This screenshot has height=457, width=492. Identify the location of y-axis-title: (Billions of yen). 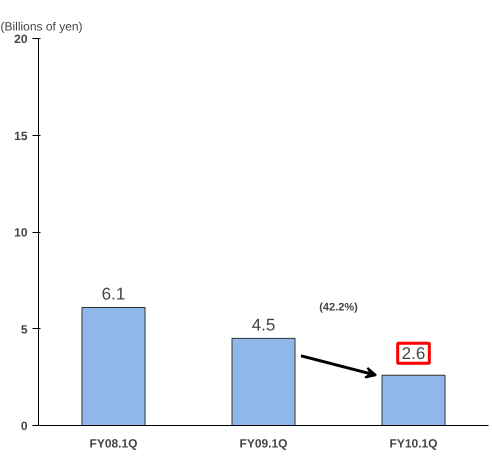
(41, 27).